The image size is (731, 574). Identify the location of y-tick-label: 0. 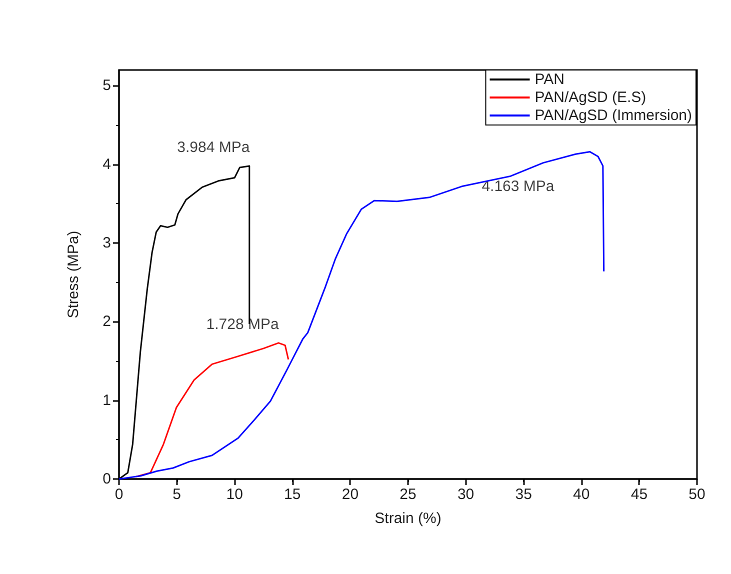
(106, 479).